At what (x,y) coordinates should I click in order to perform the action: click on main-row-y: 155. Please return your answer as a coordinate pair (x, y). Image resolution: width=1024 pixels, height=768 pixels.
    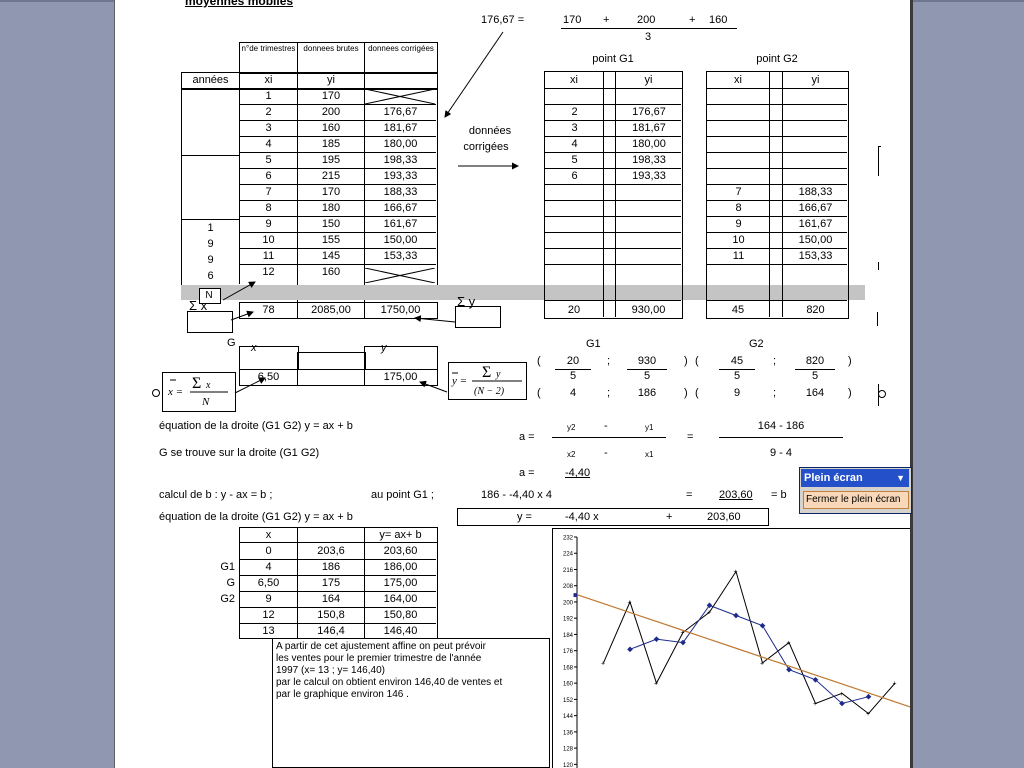
    Looking at the image, I should click on (331, 240).